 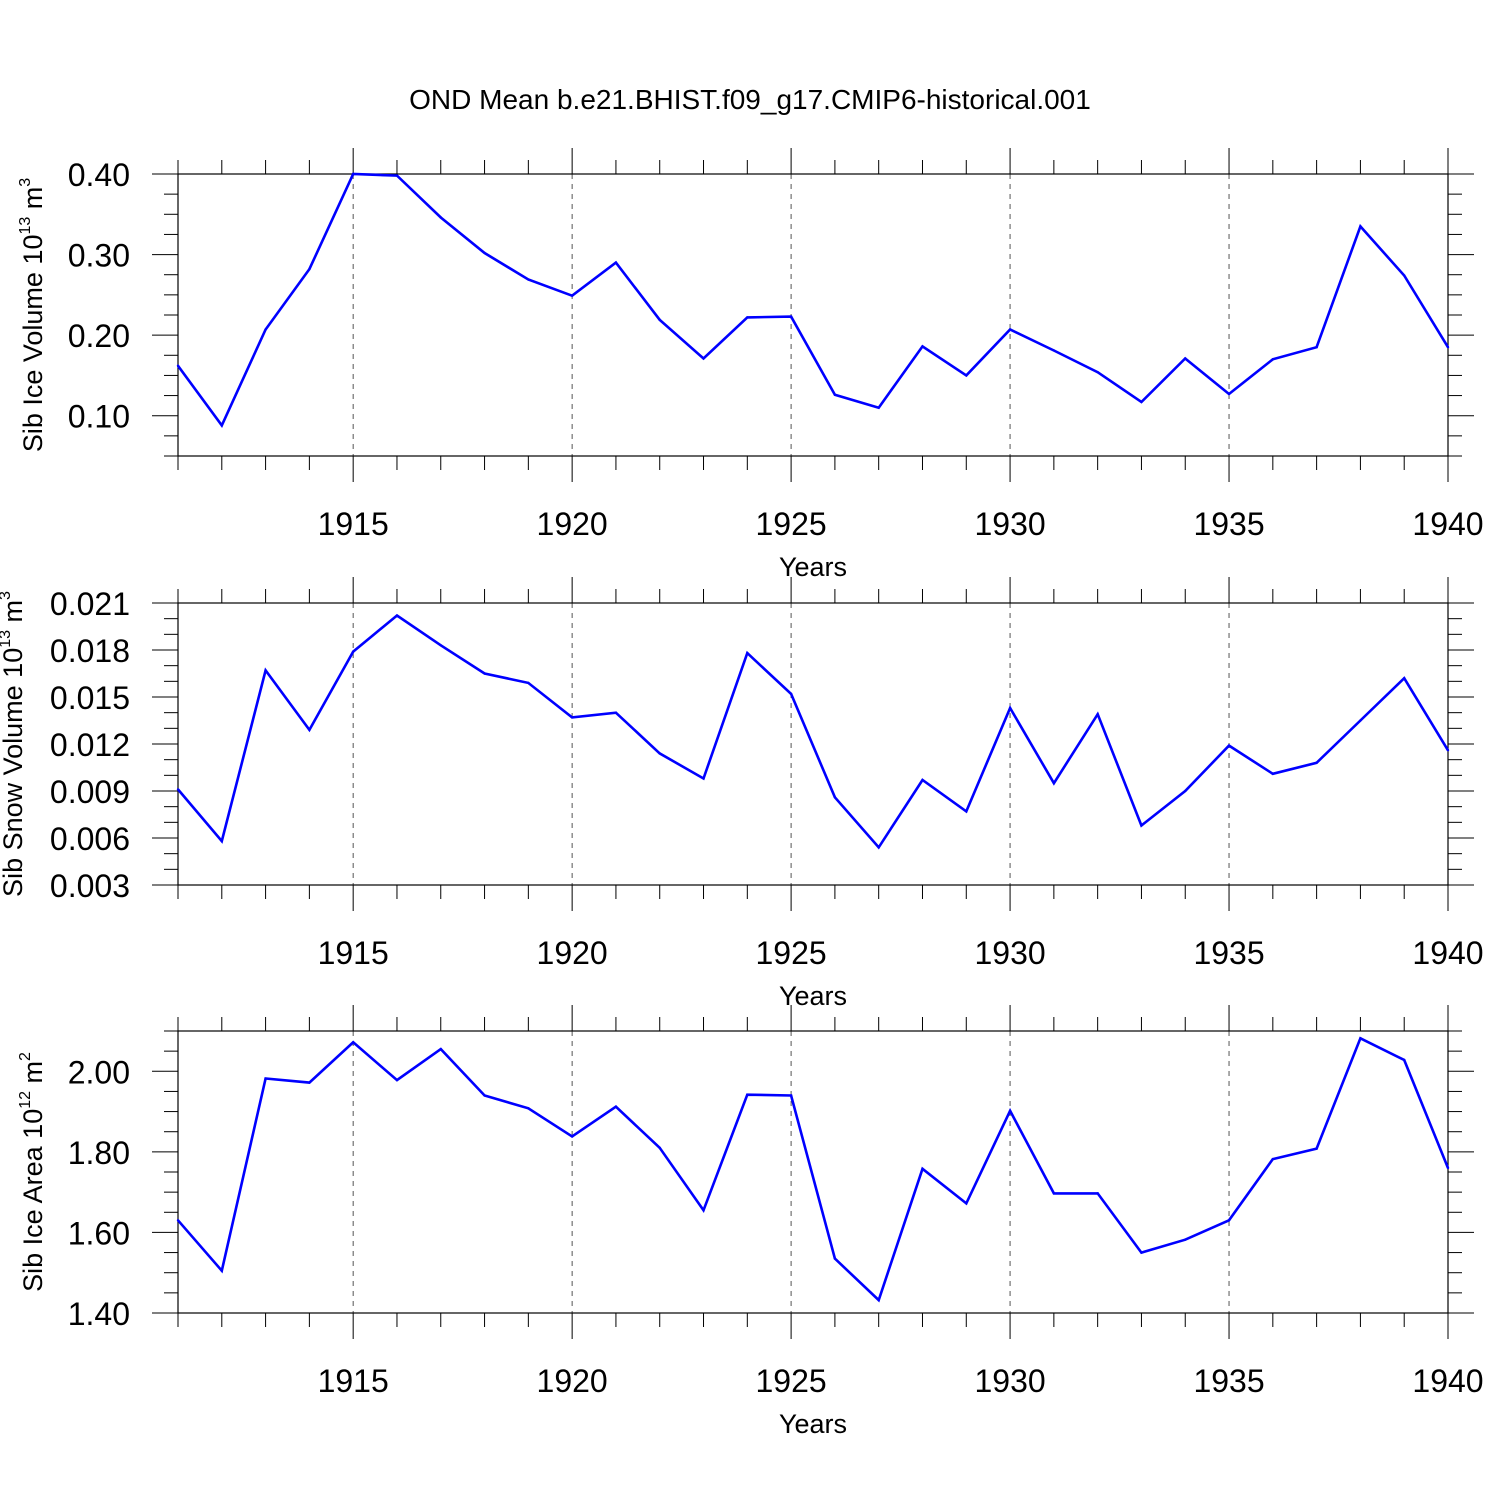 What do you see at coordinates (14, 744) in the screenshot?
I see `y-axis-label: Sib Snow Volume 1013 m3` at bounding box center [14, 744].